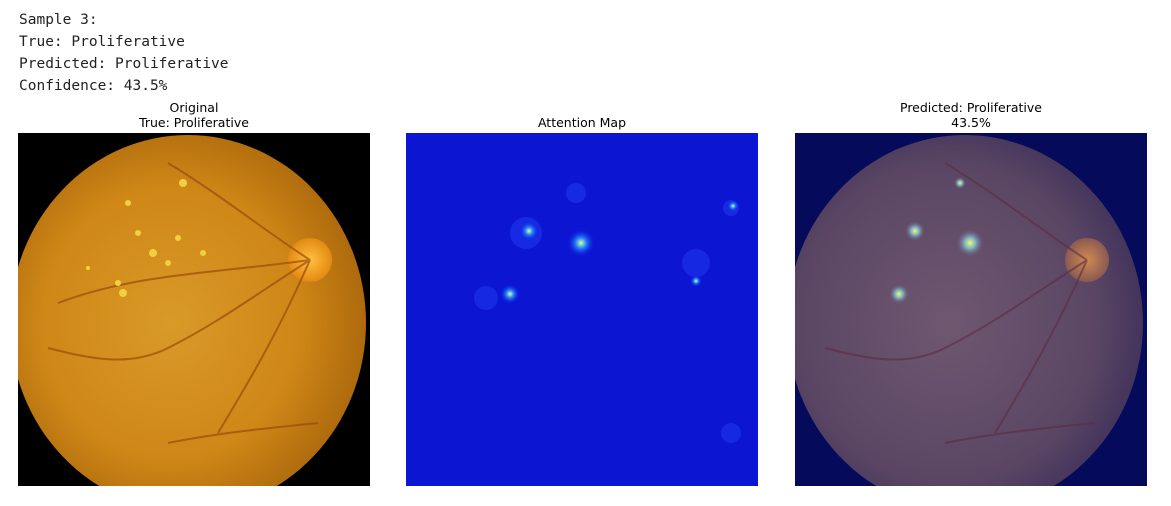 The image size is (1171, 506). I want to click on attention-title: Attention Map, so click(582, 117).